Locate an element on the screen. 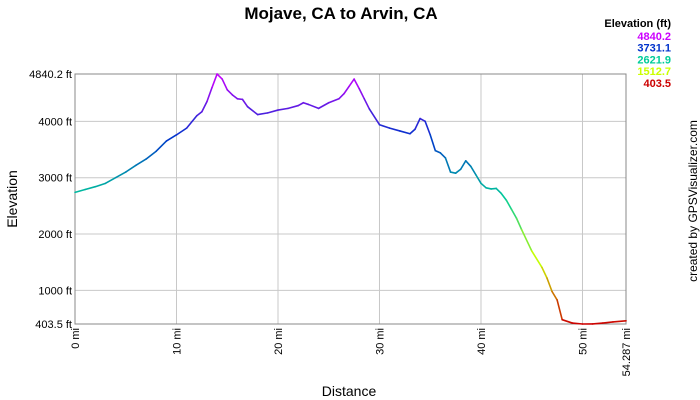  chart-title: Mojave, CA to Arvin, CA is located at coordinates (340, 13).